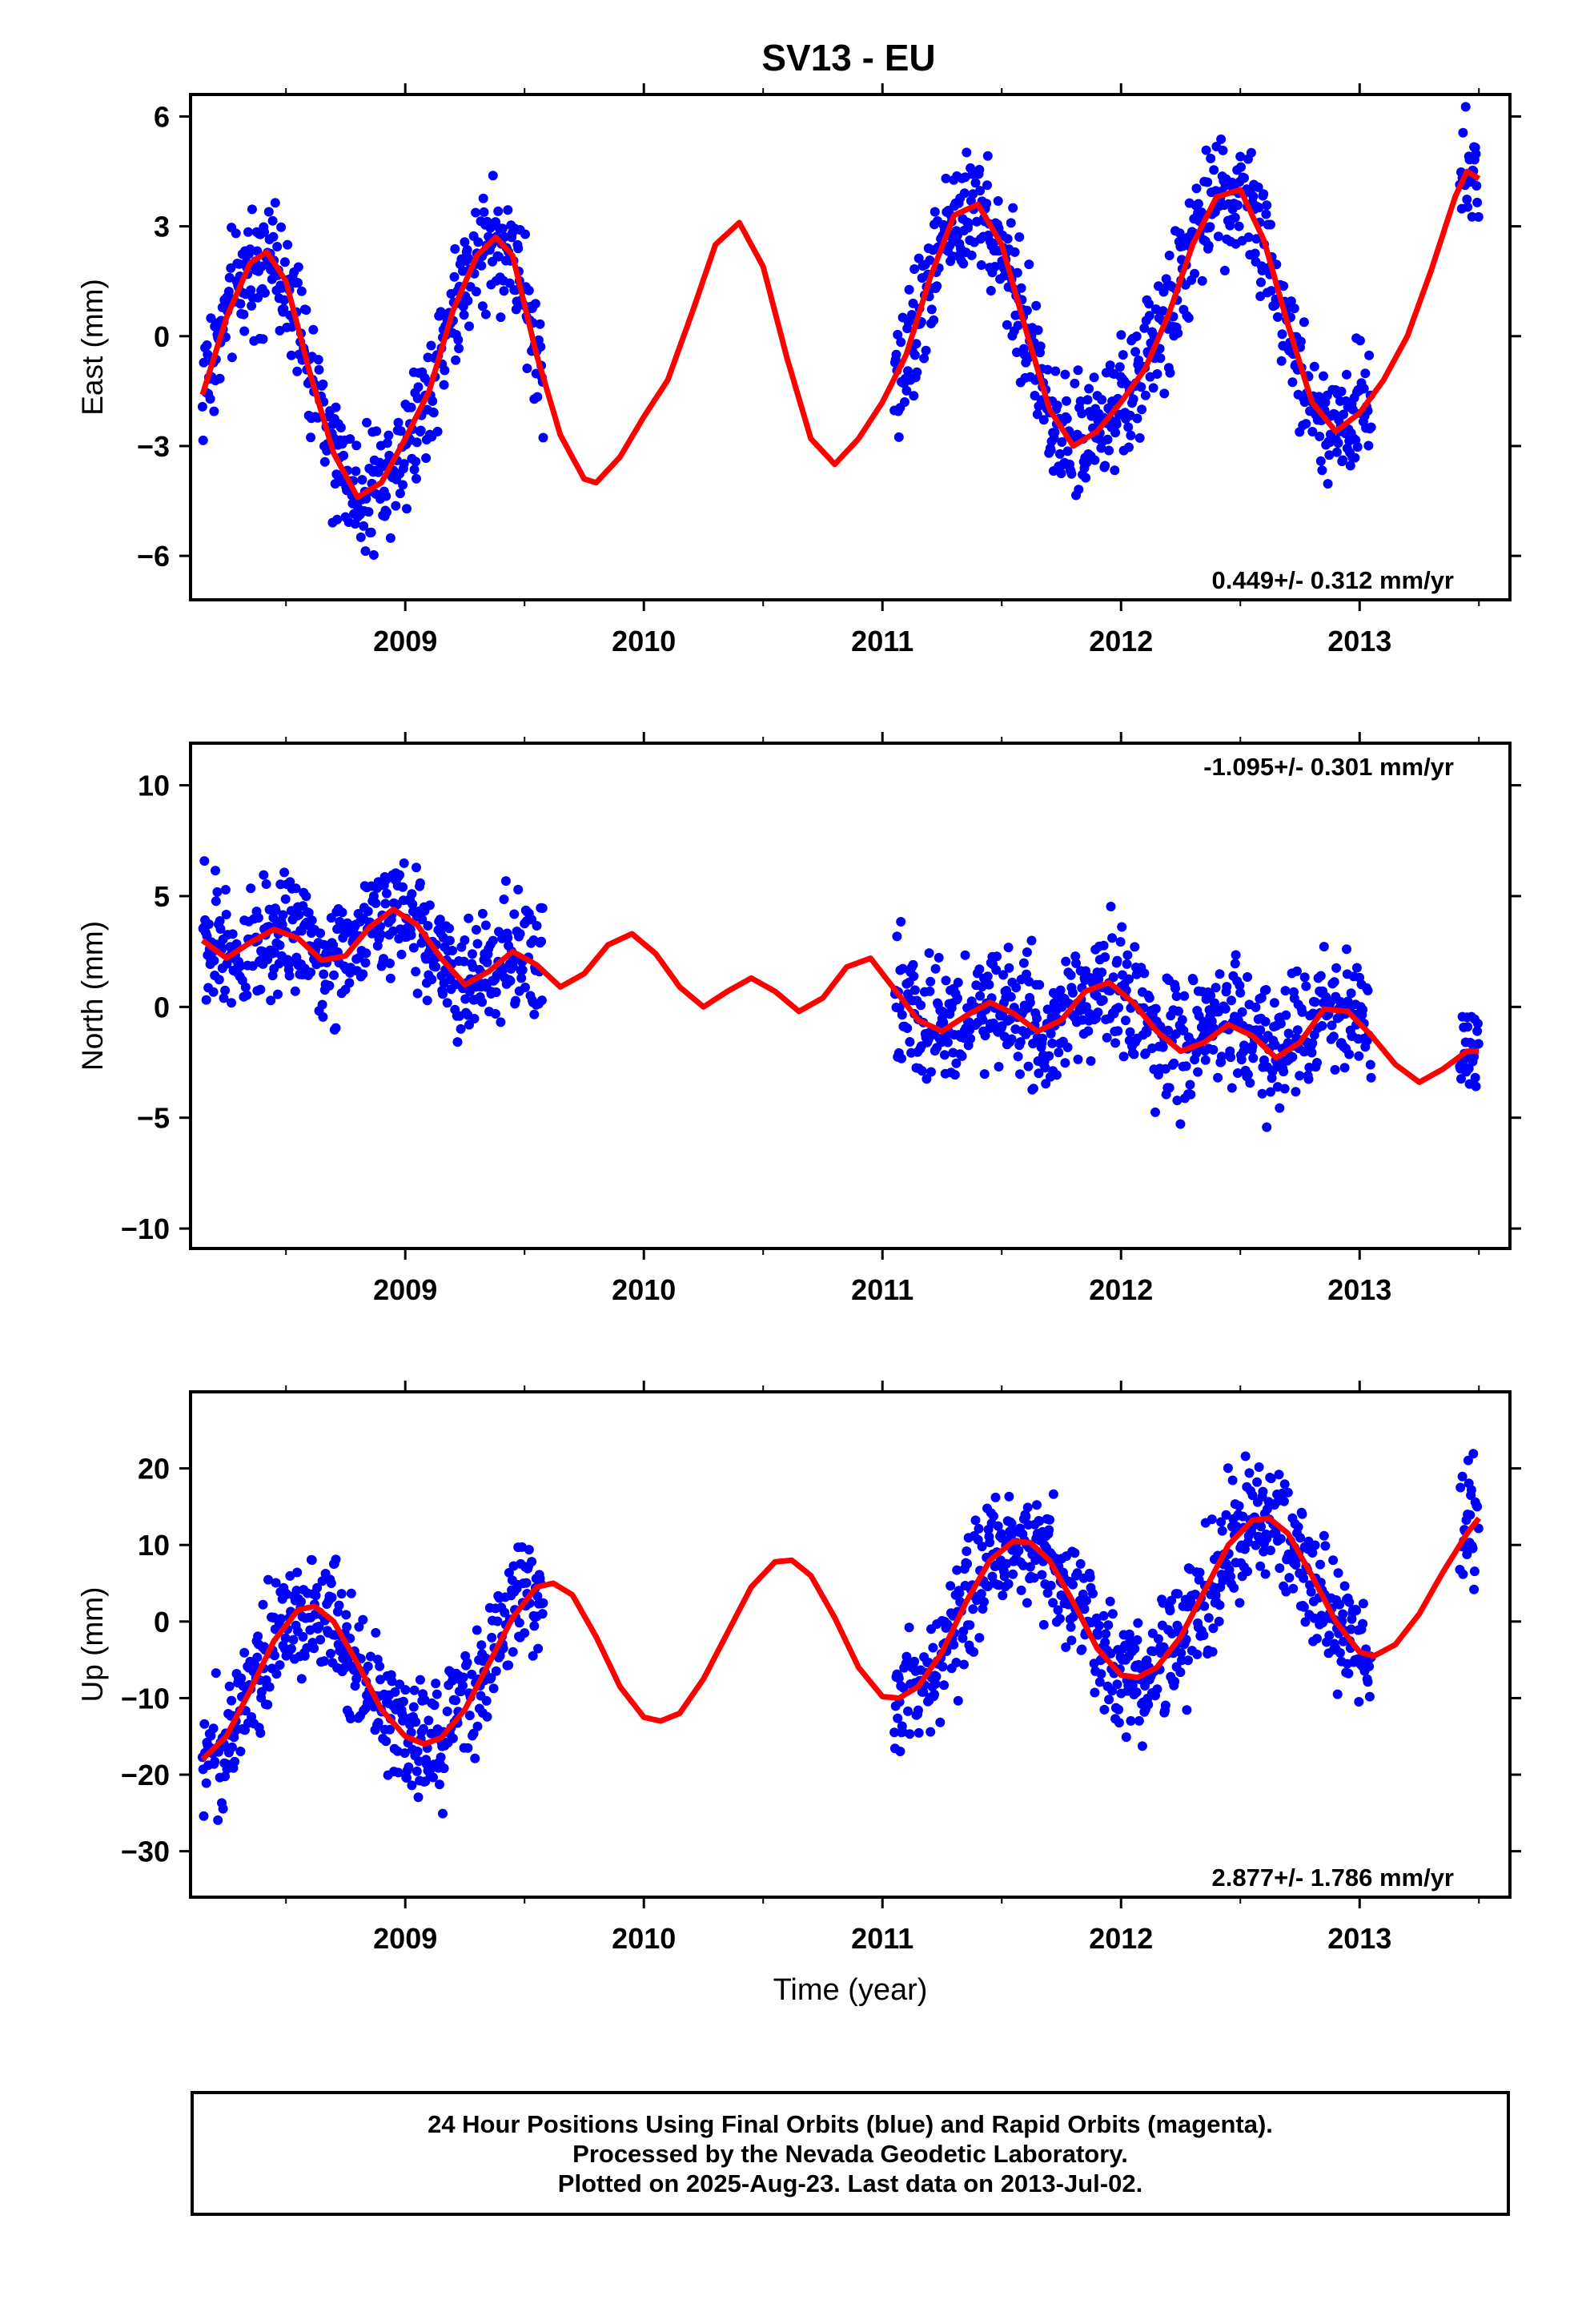  Describe the element at coordinates (841, 1638) in the screenshot. I see `up-model-curve` at that location.